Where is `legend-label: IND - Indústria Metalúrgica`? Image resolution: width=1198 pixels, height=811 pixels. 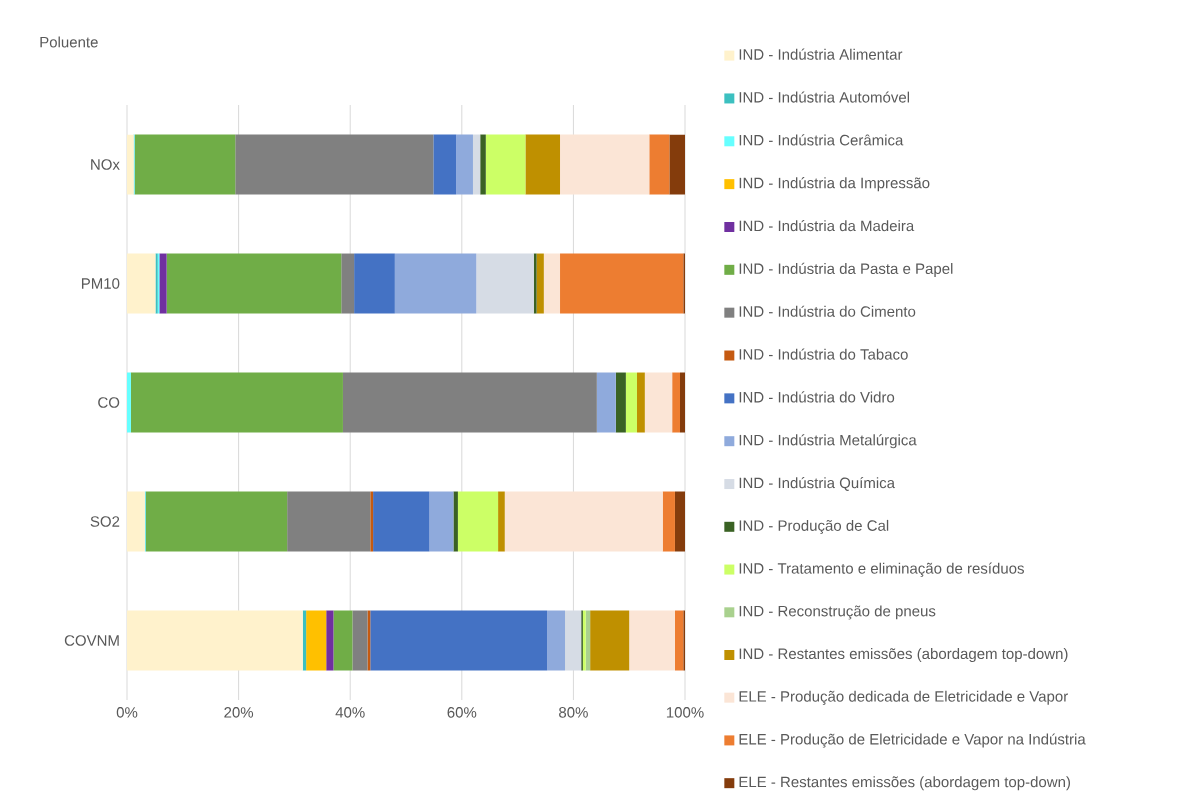
legend-label: IND - Indústria Metalúrgica is located at coordinates (828, 441).